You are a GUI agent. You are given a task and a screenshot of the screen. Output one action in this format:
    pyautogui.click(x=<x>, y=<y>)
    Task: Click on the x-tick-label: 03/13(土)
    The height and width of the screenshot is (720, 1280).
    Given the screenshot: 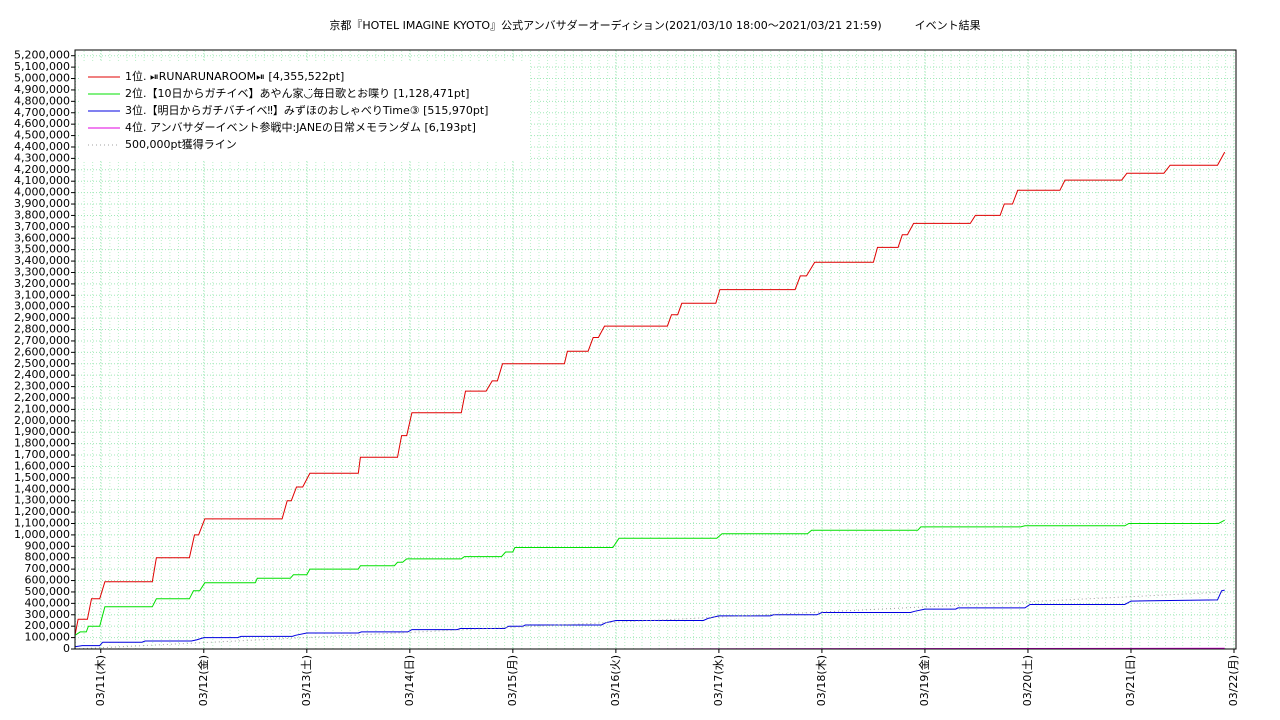 What is the action you would take?
    pyautogui.click(x=306, y=680)
    